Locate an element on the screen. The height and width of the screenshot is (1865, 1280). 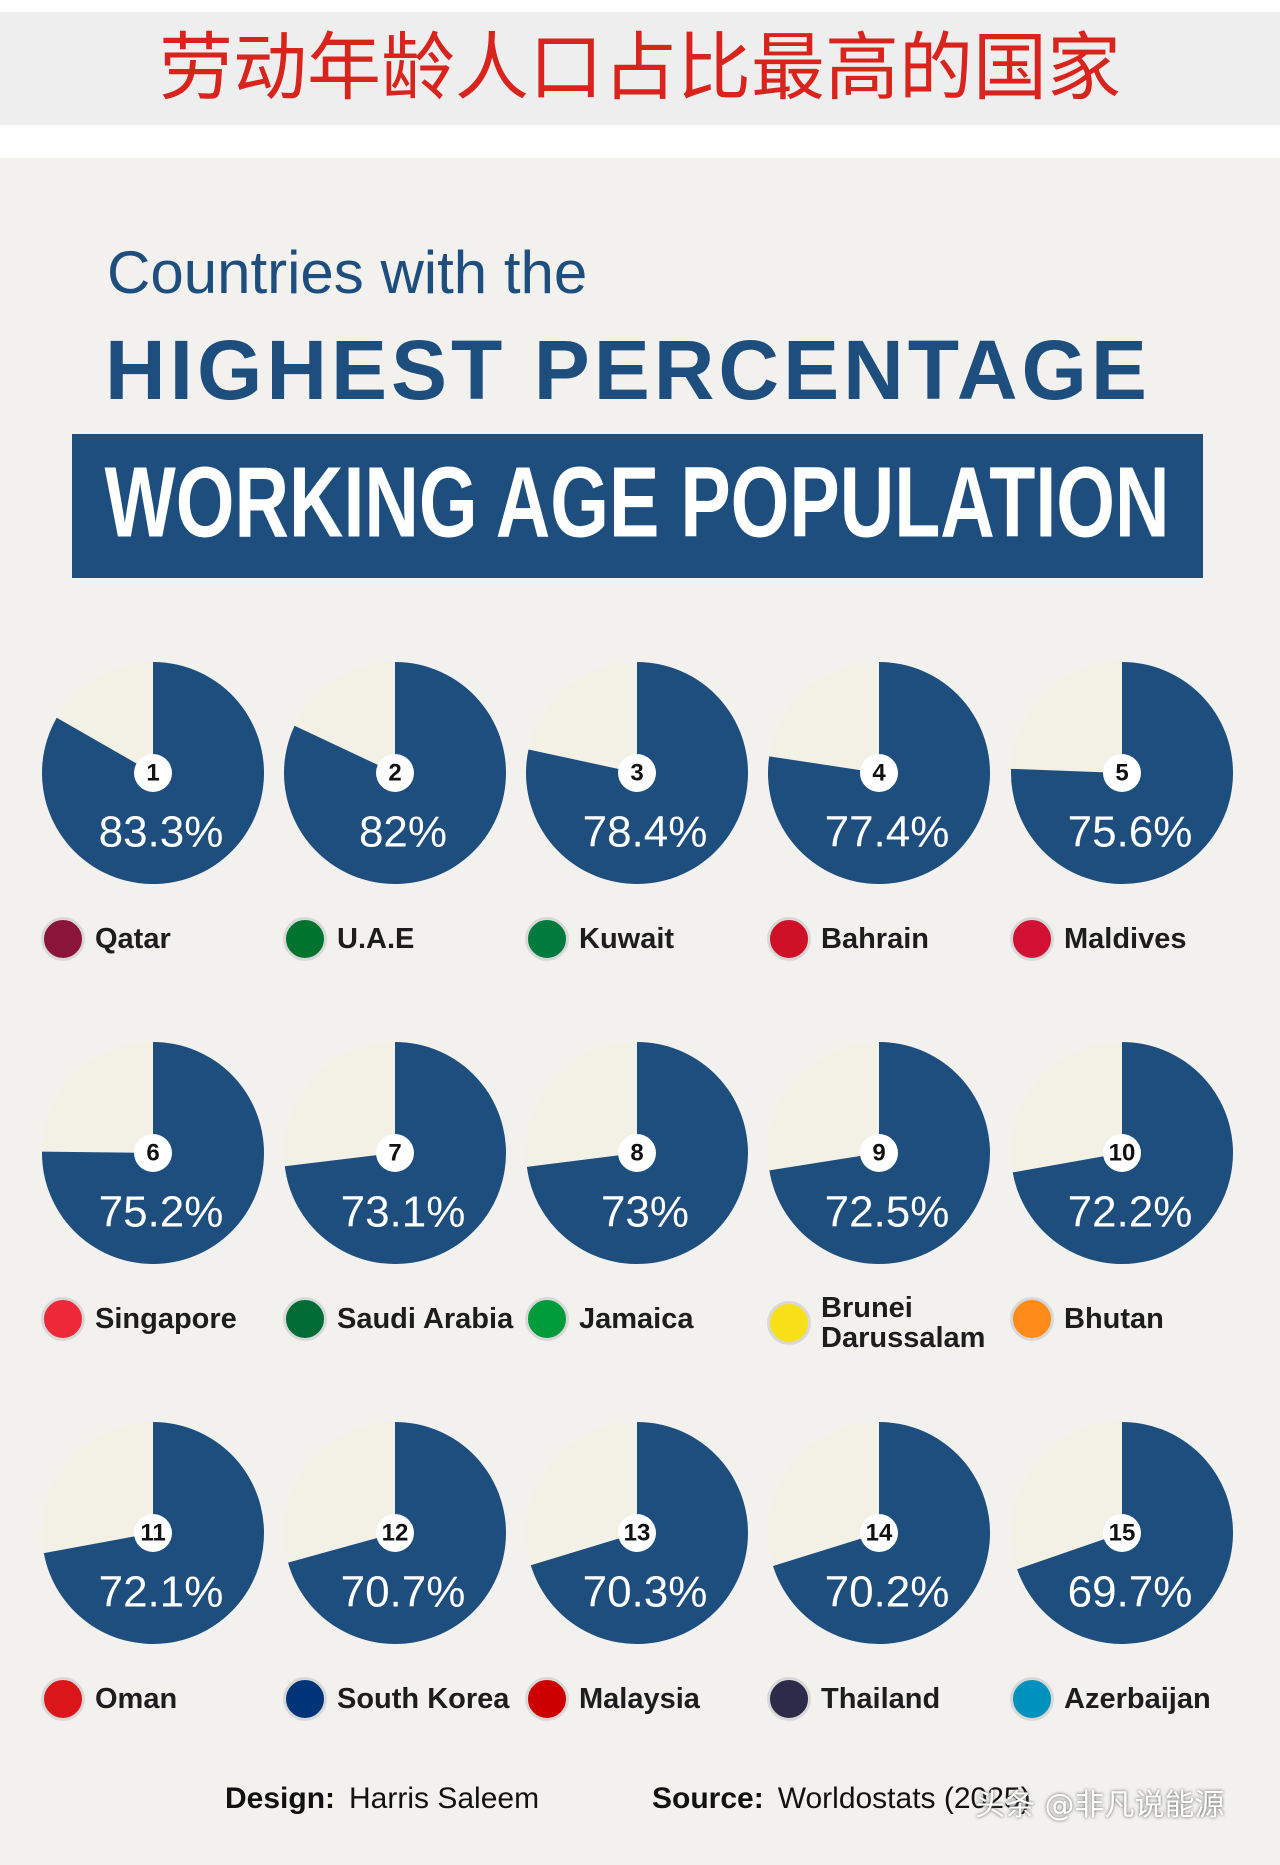
country-name: Malaysia is located at coordinates (639, 1699).